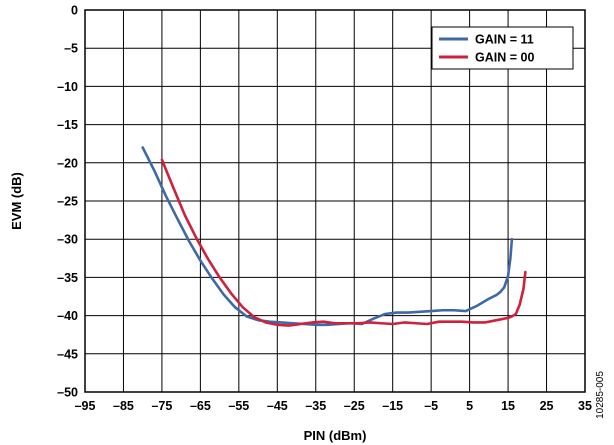 The image size is (614, 445). What do you see at coordinates (392, 406) in the screenshot?
I see `x-tick-label: –15` at bounding box center [392, 406].